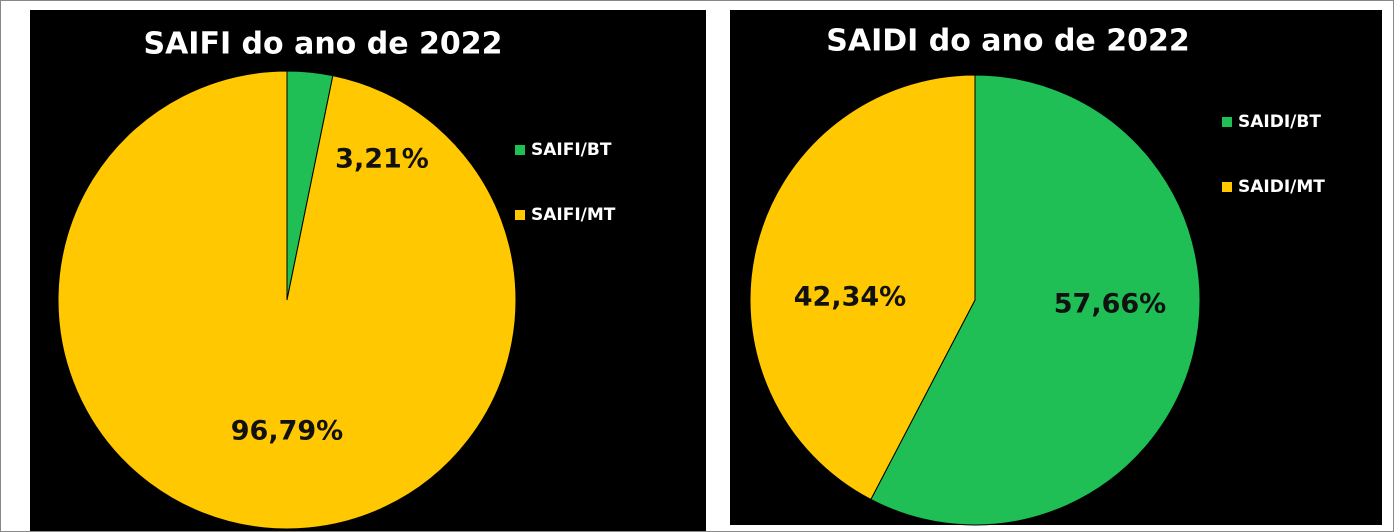 The height and width of the screenshot is (532, 1394). What do you see at coordinates (571, 150) in the screenshot?
I see `legend-label: SAIFI/BT` at bounding box center [571, 150].